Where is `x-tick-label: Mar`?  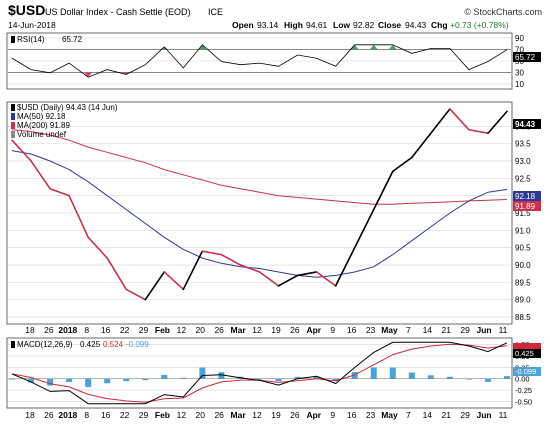 x-tick-label: Mar is located at coordinates (239, 415).